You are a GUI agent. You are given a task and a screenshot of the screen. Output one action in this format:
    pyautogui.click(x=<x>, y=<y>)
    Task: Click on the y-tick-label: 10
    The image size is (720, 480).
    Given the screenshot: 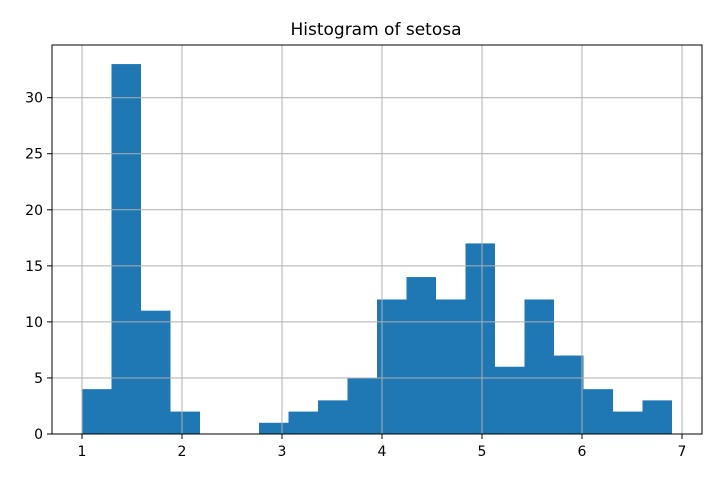 What is the action you would take?
    pyautogui.click(x=34, y=323)
    